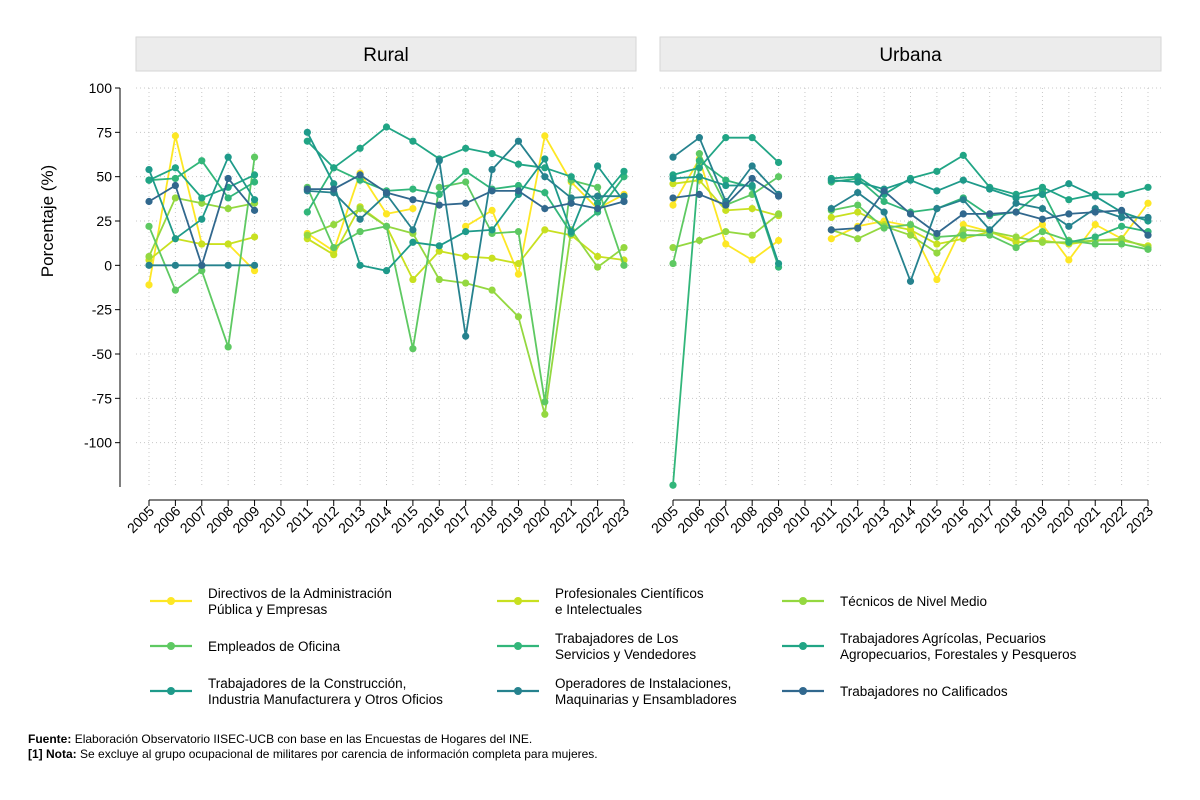 Image resolution: width=1200 pixels, height=800 pixels. What do you see at coordinates (990, 177) in the screenshot?
I see `series-line` at bounding box center [990, 177].